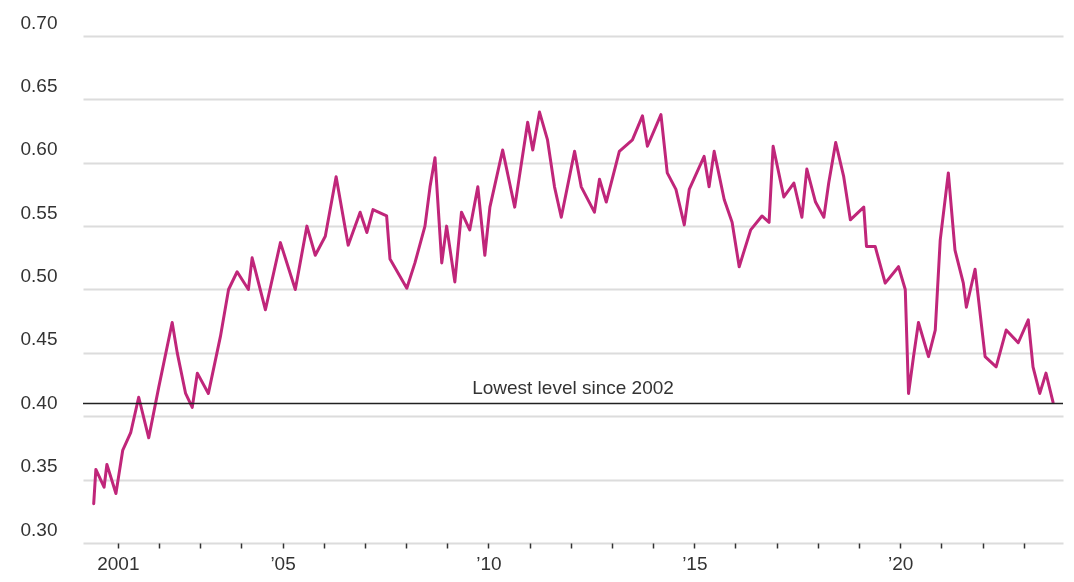 The width and height of the screenshot is (1074, 582). What do you see at coordinates (39, 212) in the screenshot?
I see `y-tick-label: 0.55` at bounding box center [39, 212].